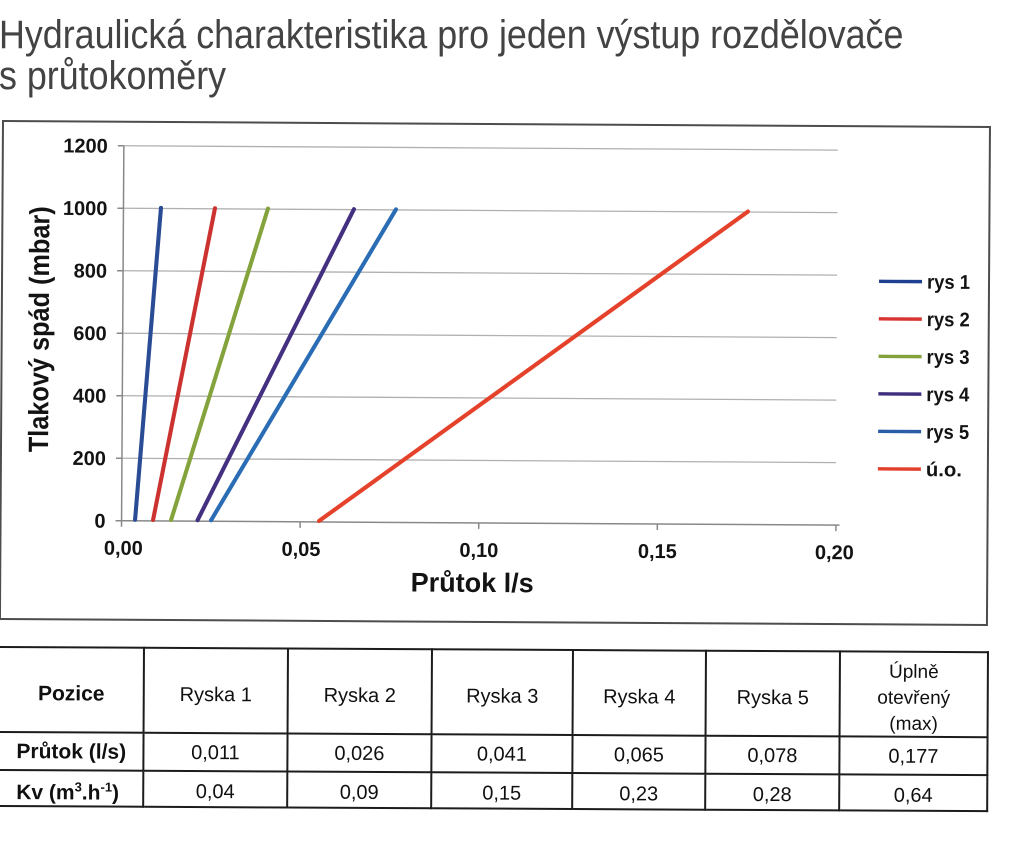  I want to click on svg-text: 0, so click(99, 522).